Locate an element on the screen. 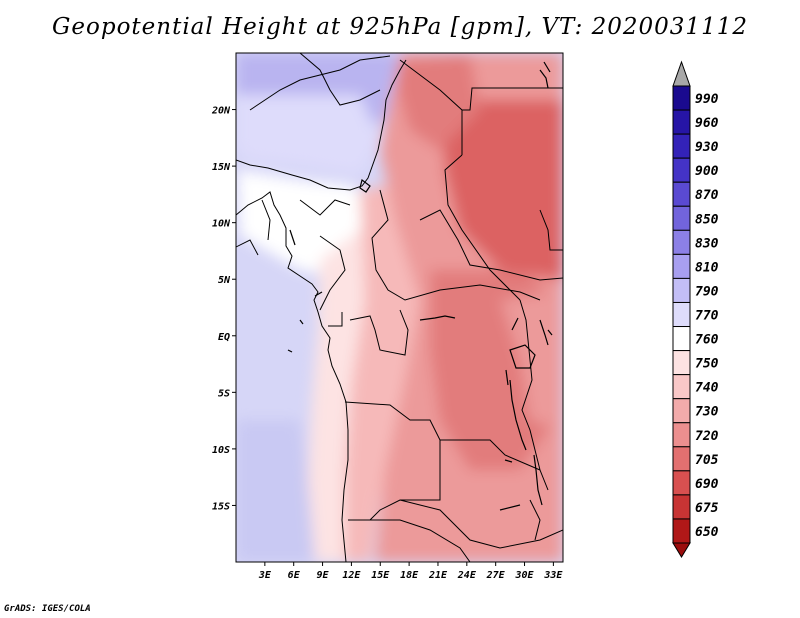  lake-kivu is located at coordinates (507, 377).